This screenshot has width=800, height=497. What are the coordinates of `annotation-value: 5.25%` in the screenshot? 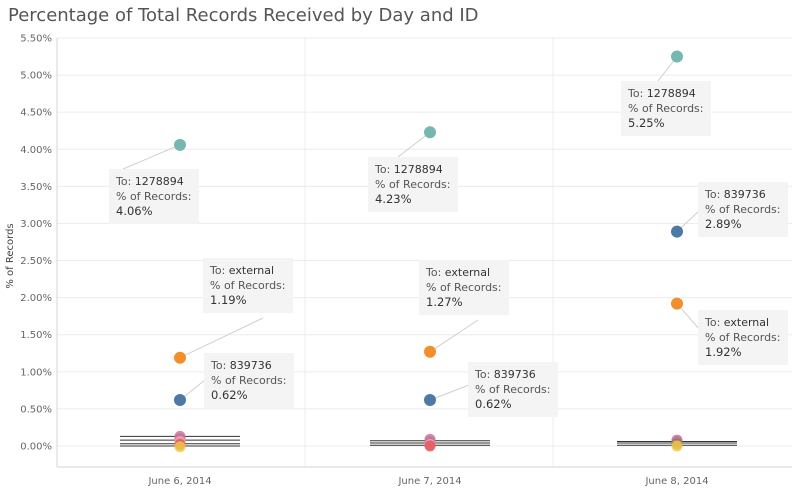 It's located at (646, 123).